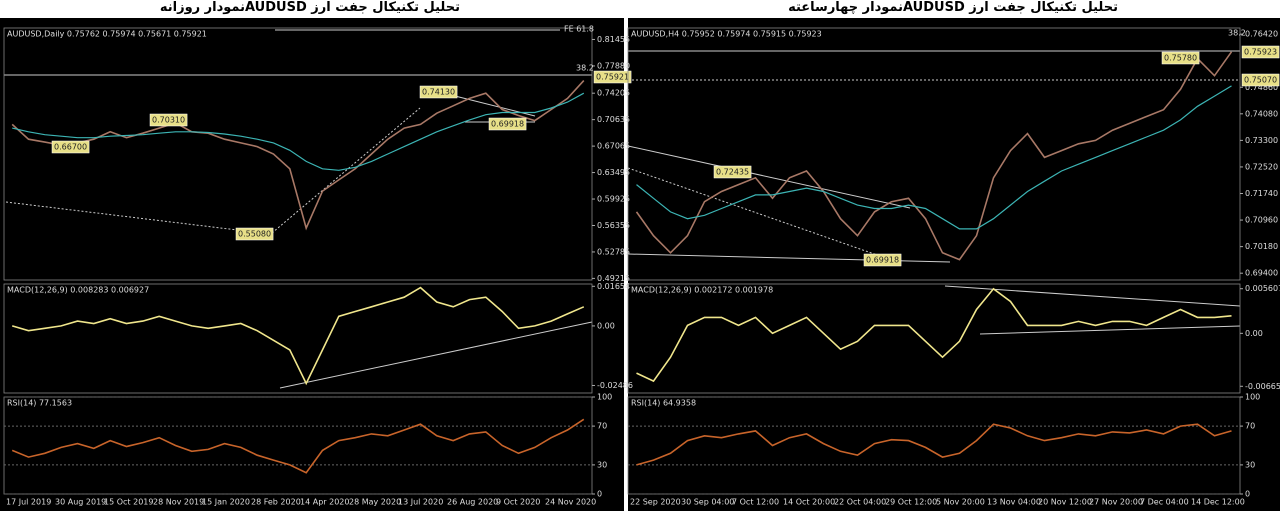 This screenshot has height=511, width=1280. I want to click on annotation: 0.55080, so click(254, 234).